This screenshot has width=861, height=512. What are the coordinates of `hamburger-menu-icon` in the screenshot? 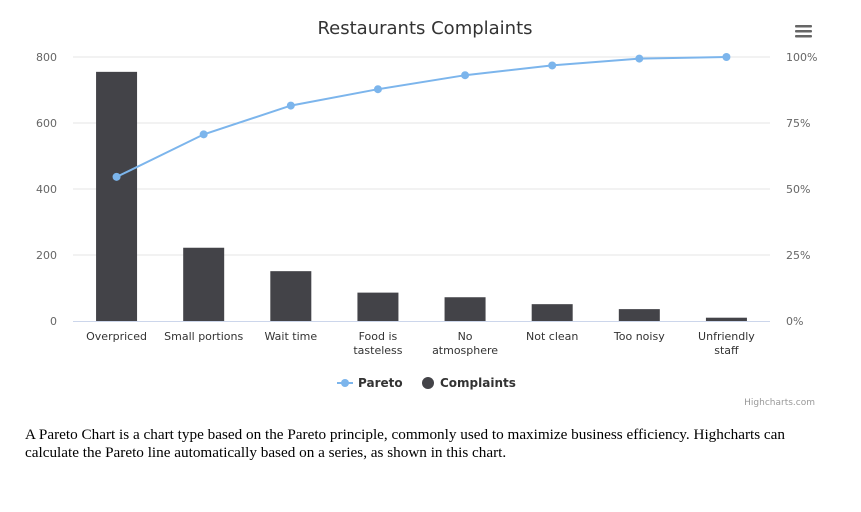 It's located at (803, 31).